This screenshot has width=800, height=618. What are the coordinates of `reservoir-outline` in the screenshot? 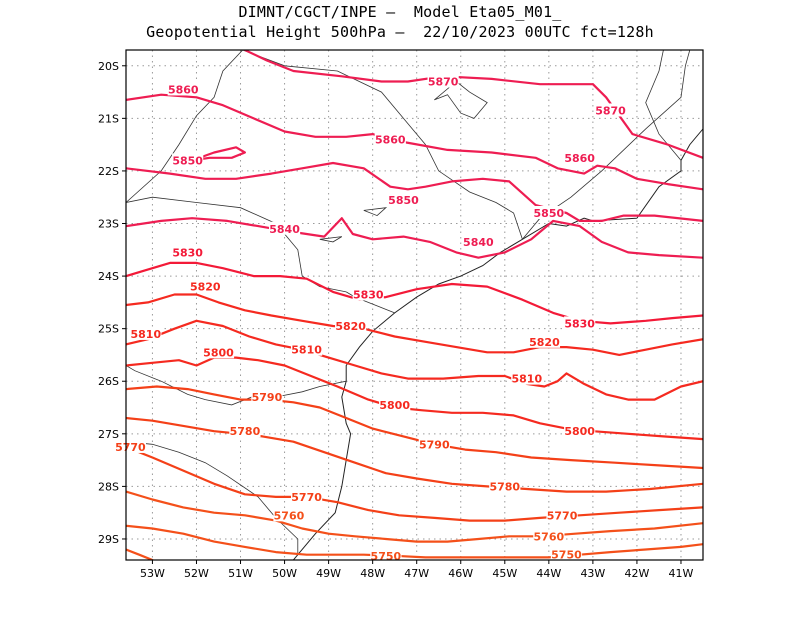 It's located at (375, 212).